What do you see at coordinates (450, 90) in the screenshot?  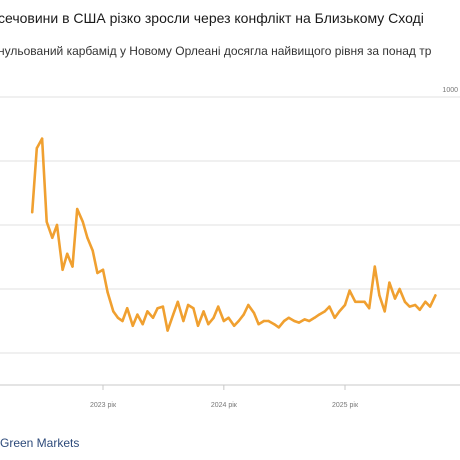 I see `y-tick-label: 1000` at bounding box center [450, 90].